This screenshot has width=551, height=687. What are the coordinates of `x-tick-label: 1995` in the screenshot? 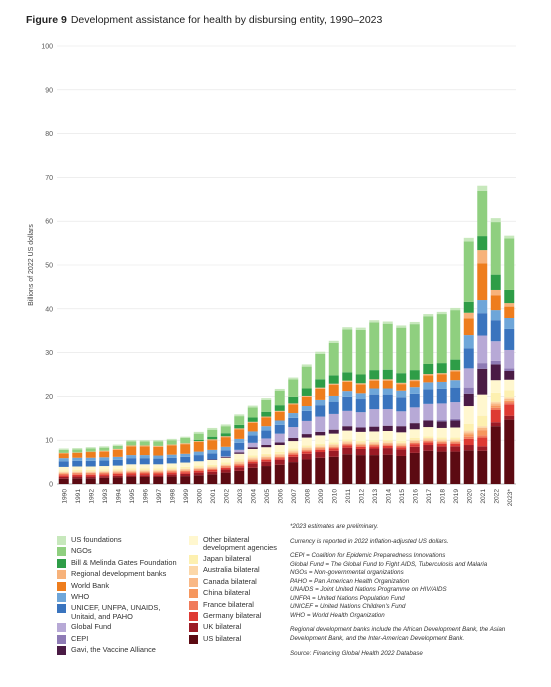 It's located at (132, 496).